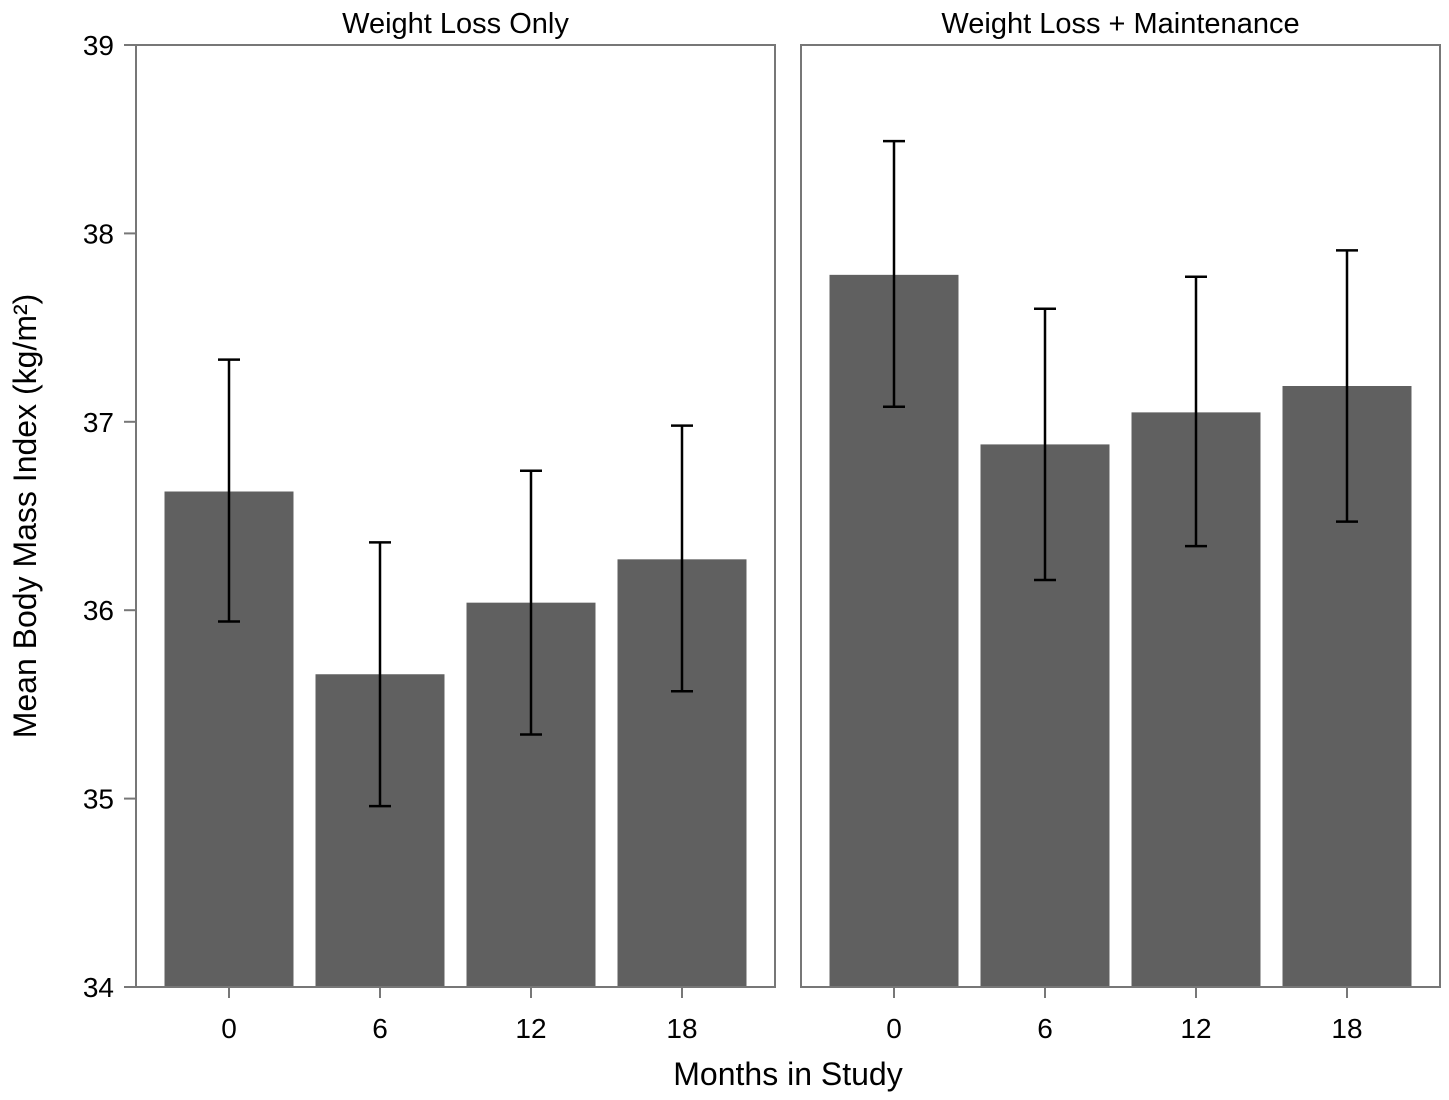 The width and height of the screenshot is (1449, 1100). I want to click on y-tick-label: 35, so click(98, 799).